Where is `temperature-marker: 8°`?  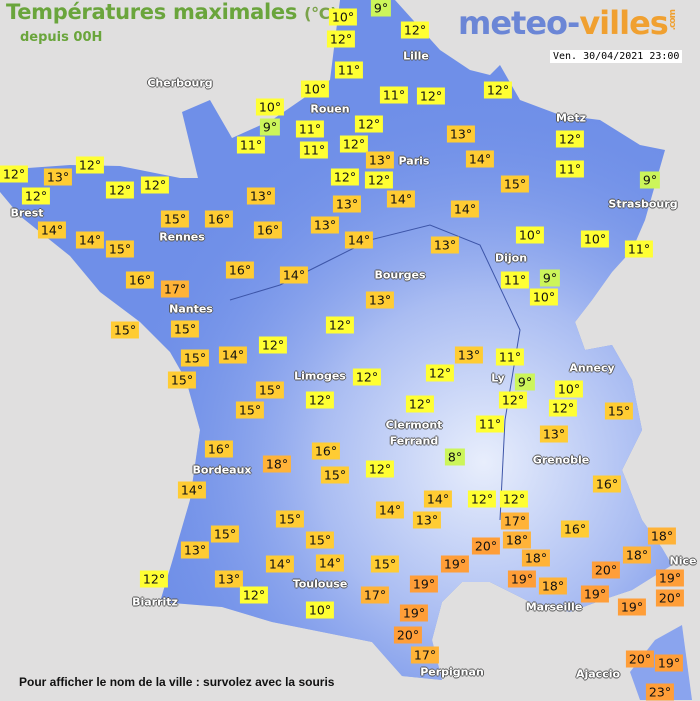
temperature-marker: 8° is located at coordinates (455, 457).